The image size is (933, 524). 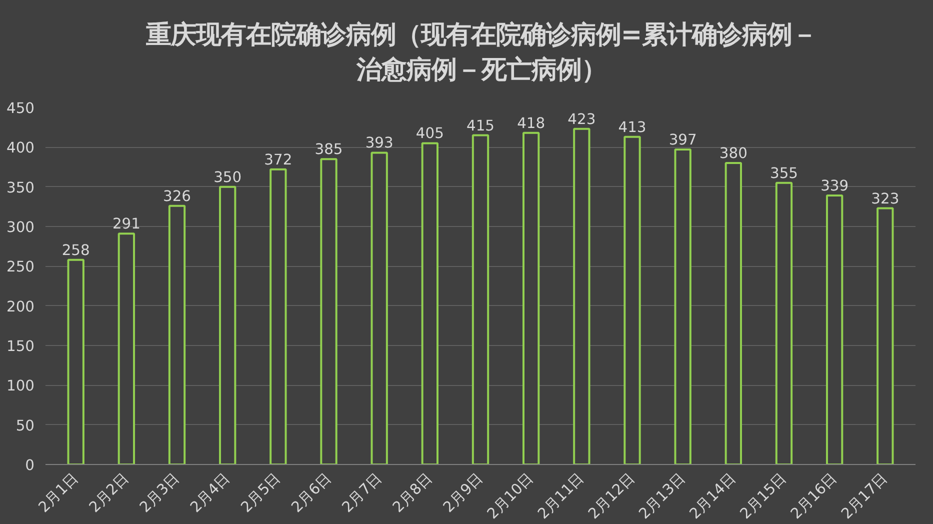 What do you see at coordinates (177, 196) in the screenshot?
I see `data-label: 326` at bounding box center [177, 196].